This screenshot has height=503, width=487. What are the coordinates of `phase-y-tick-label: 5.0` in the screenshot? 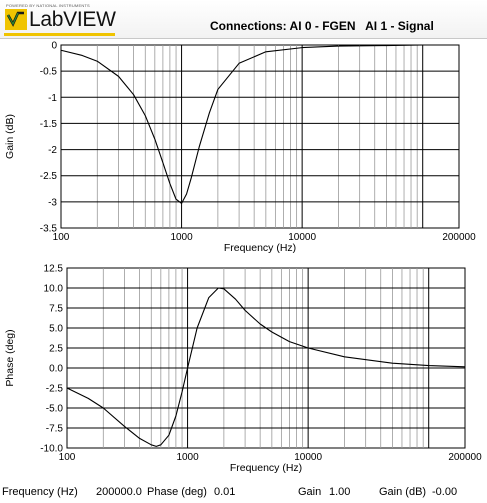 It's located at (56, 329).